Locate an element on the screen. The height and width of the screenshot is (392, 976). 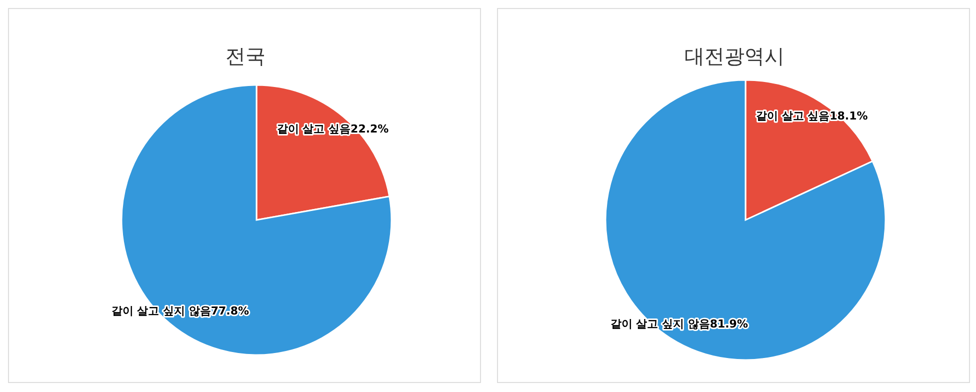
chart-title: 전국 is located at coordinates (245, 56).